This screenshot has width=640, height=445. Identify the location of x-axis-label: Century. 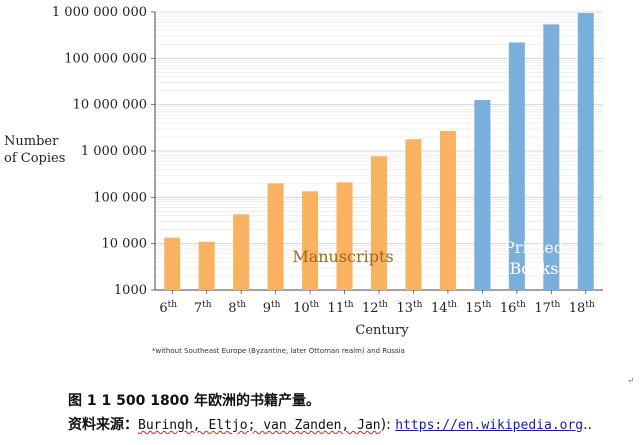
(382, 330).